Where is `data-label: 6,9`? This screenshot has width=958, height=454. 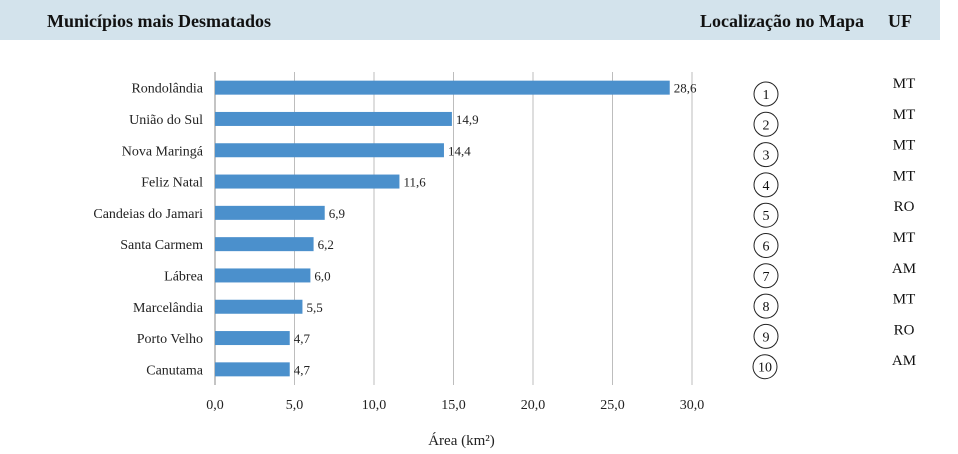 data-label: 6,9 is located at coordinates (337, 213).